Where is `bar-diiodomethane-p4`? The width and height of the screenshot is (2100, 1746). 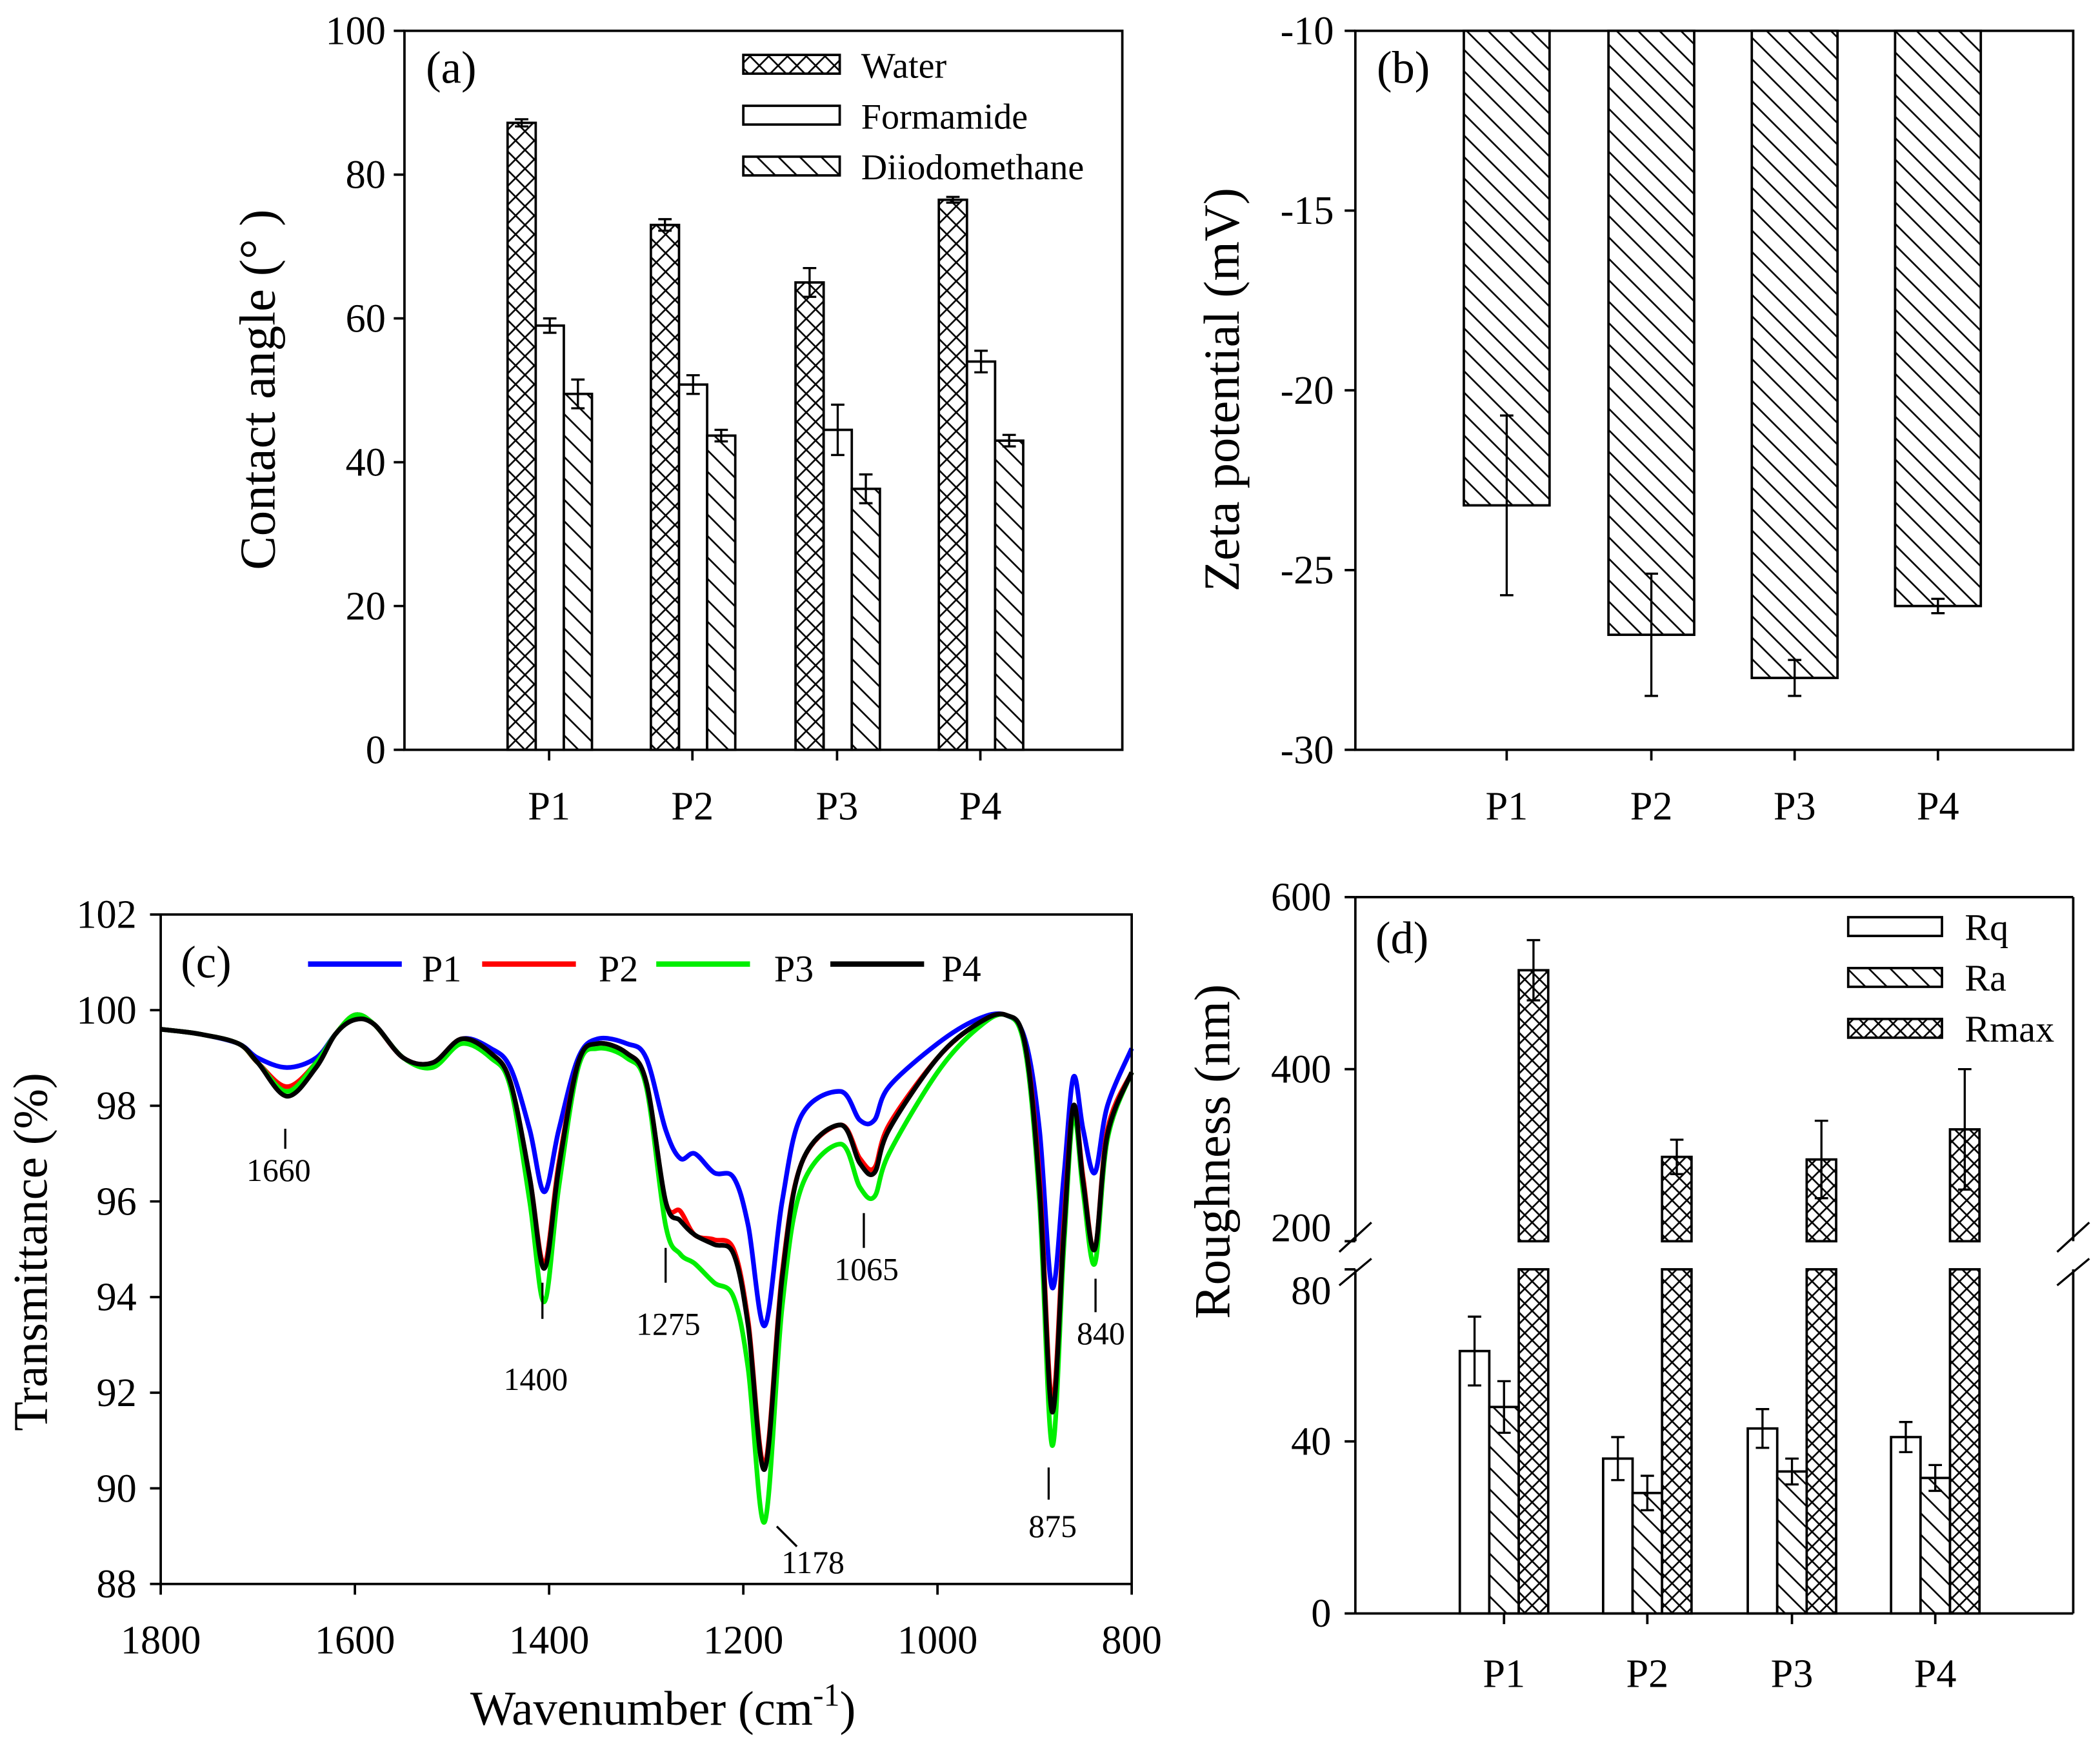 bar-diiodomethane-p4 is located at coordinates (1010, 595).